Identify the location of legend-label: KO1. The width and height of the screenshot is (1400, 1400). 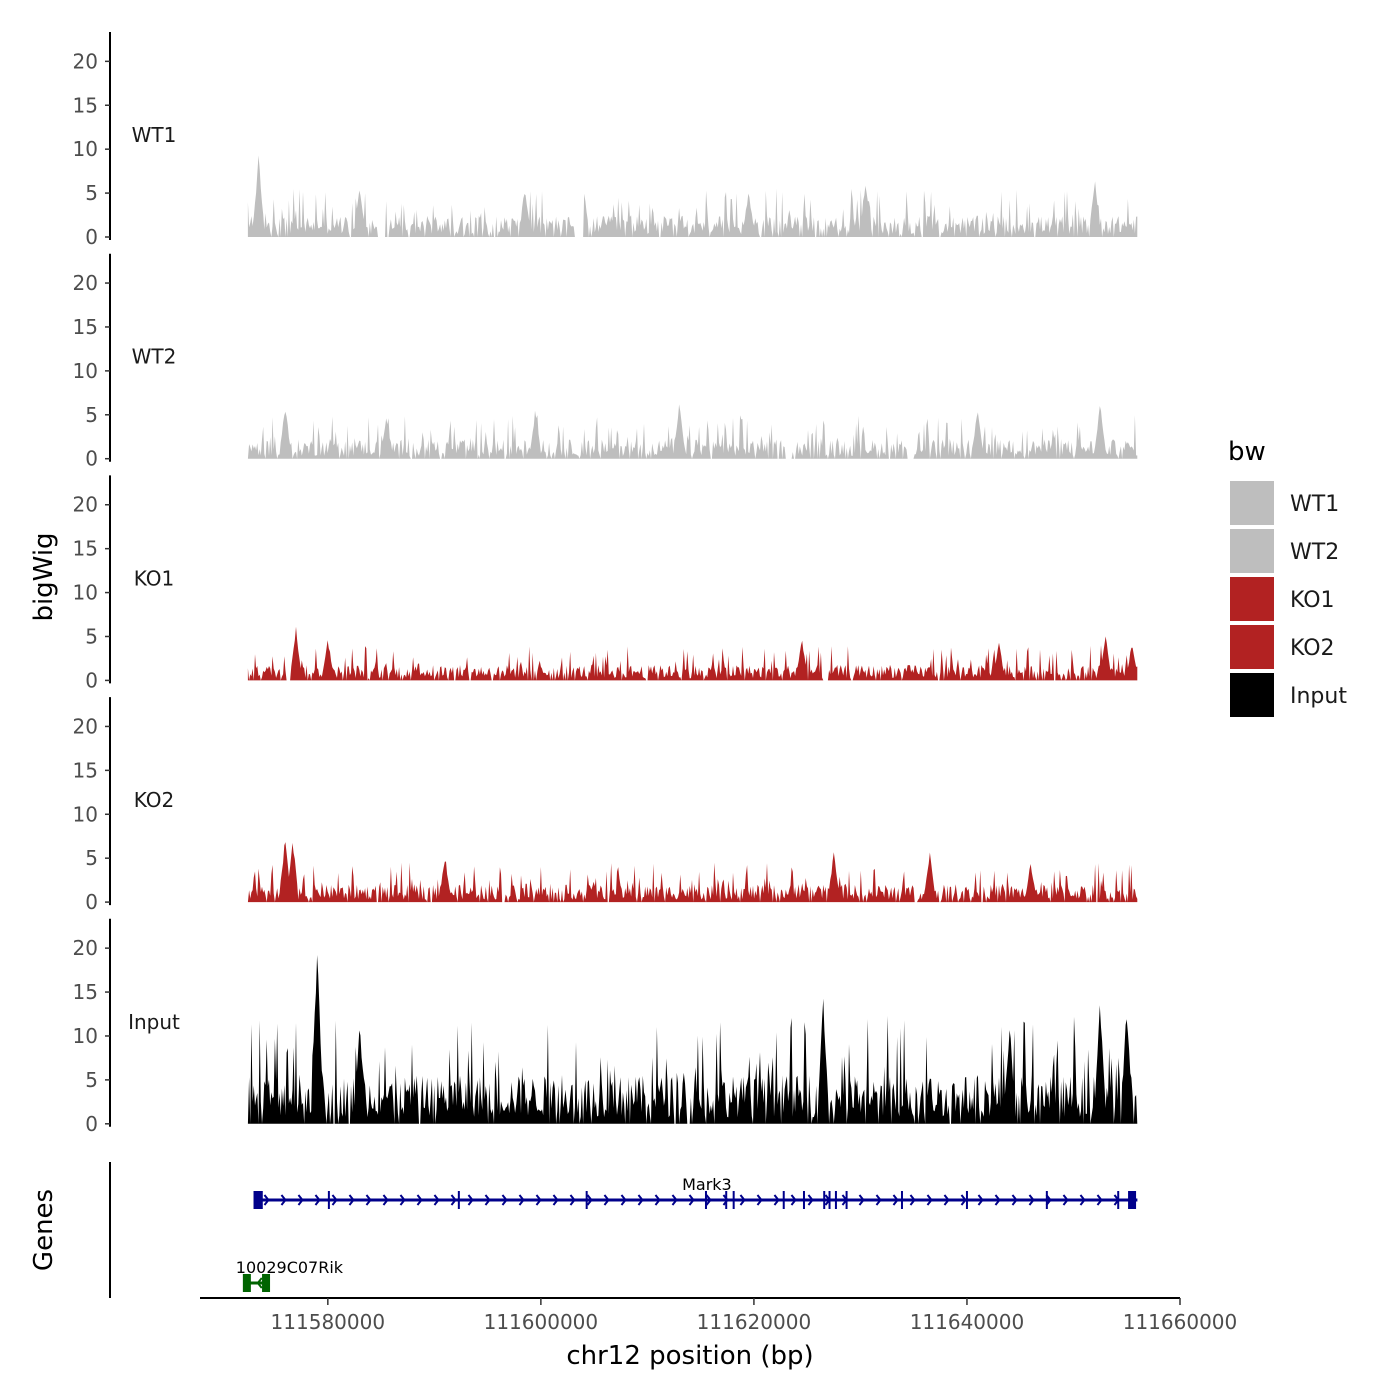
(1312, 600).